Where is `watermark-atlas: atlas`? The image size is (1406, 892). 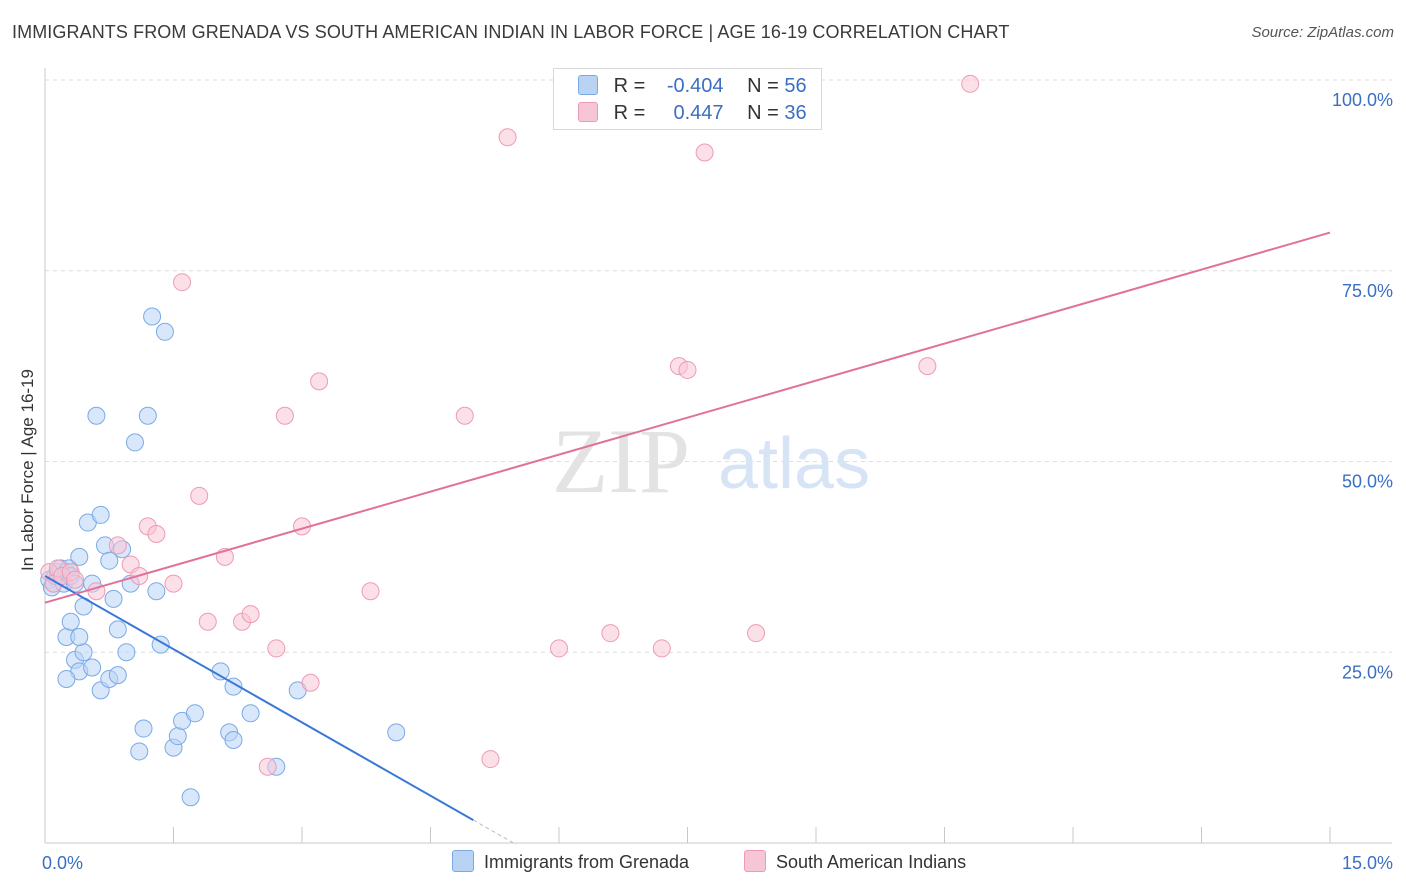 watermark-atlas: atlas is located at coordinates (794, 464).